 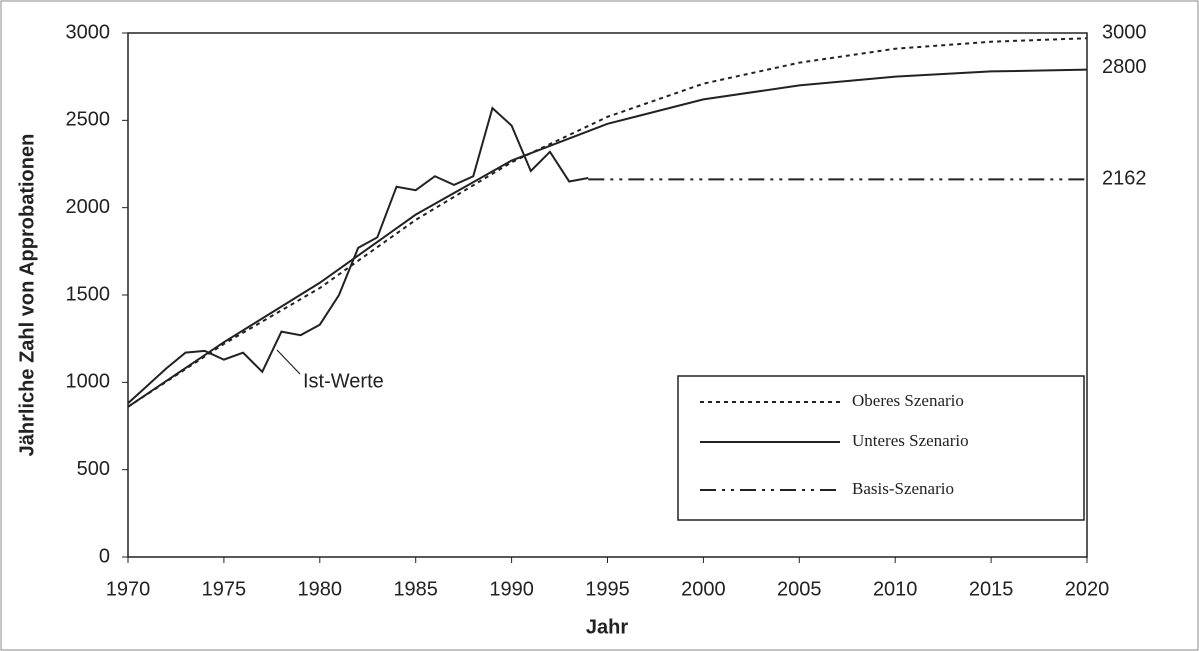 I want to click on y-axis-label: Jährliche Zahl von Approbationen, so click(x=27, y=295).